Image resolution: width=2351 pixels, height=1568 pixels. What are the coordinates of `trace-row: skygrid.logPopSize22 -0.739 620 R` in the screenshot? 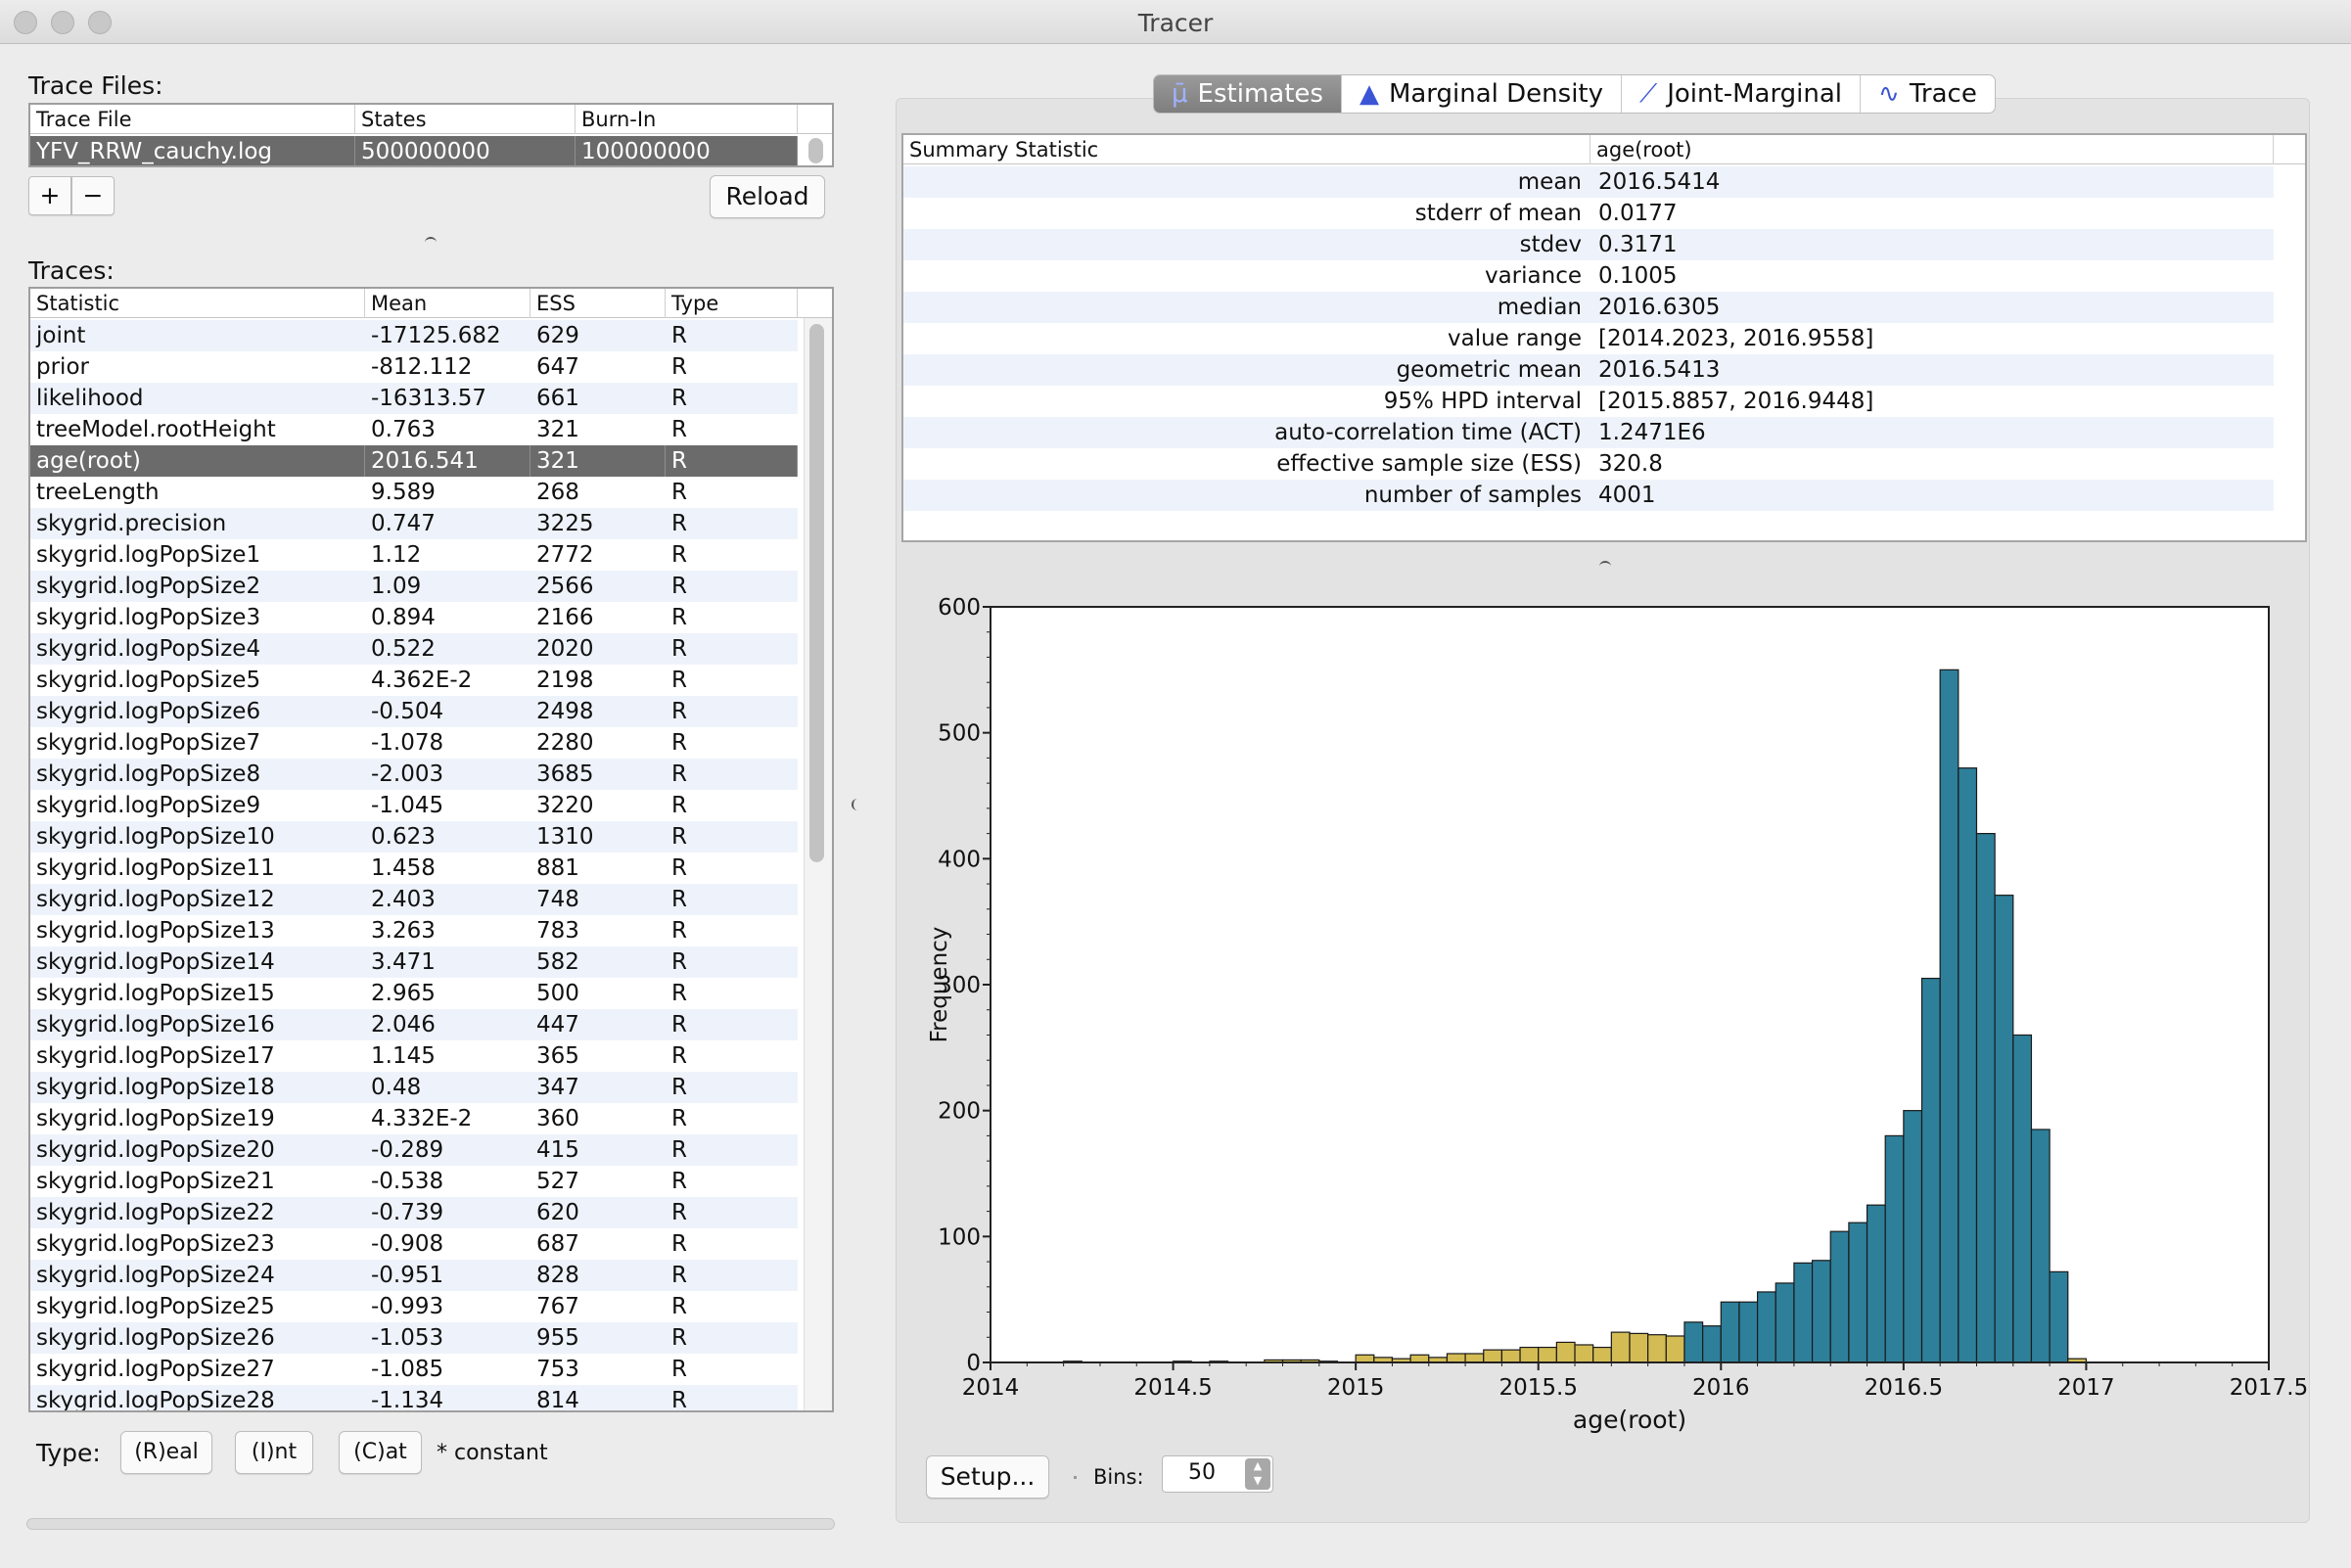 It's located at (414, 1212).